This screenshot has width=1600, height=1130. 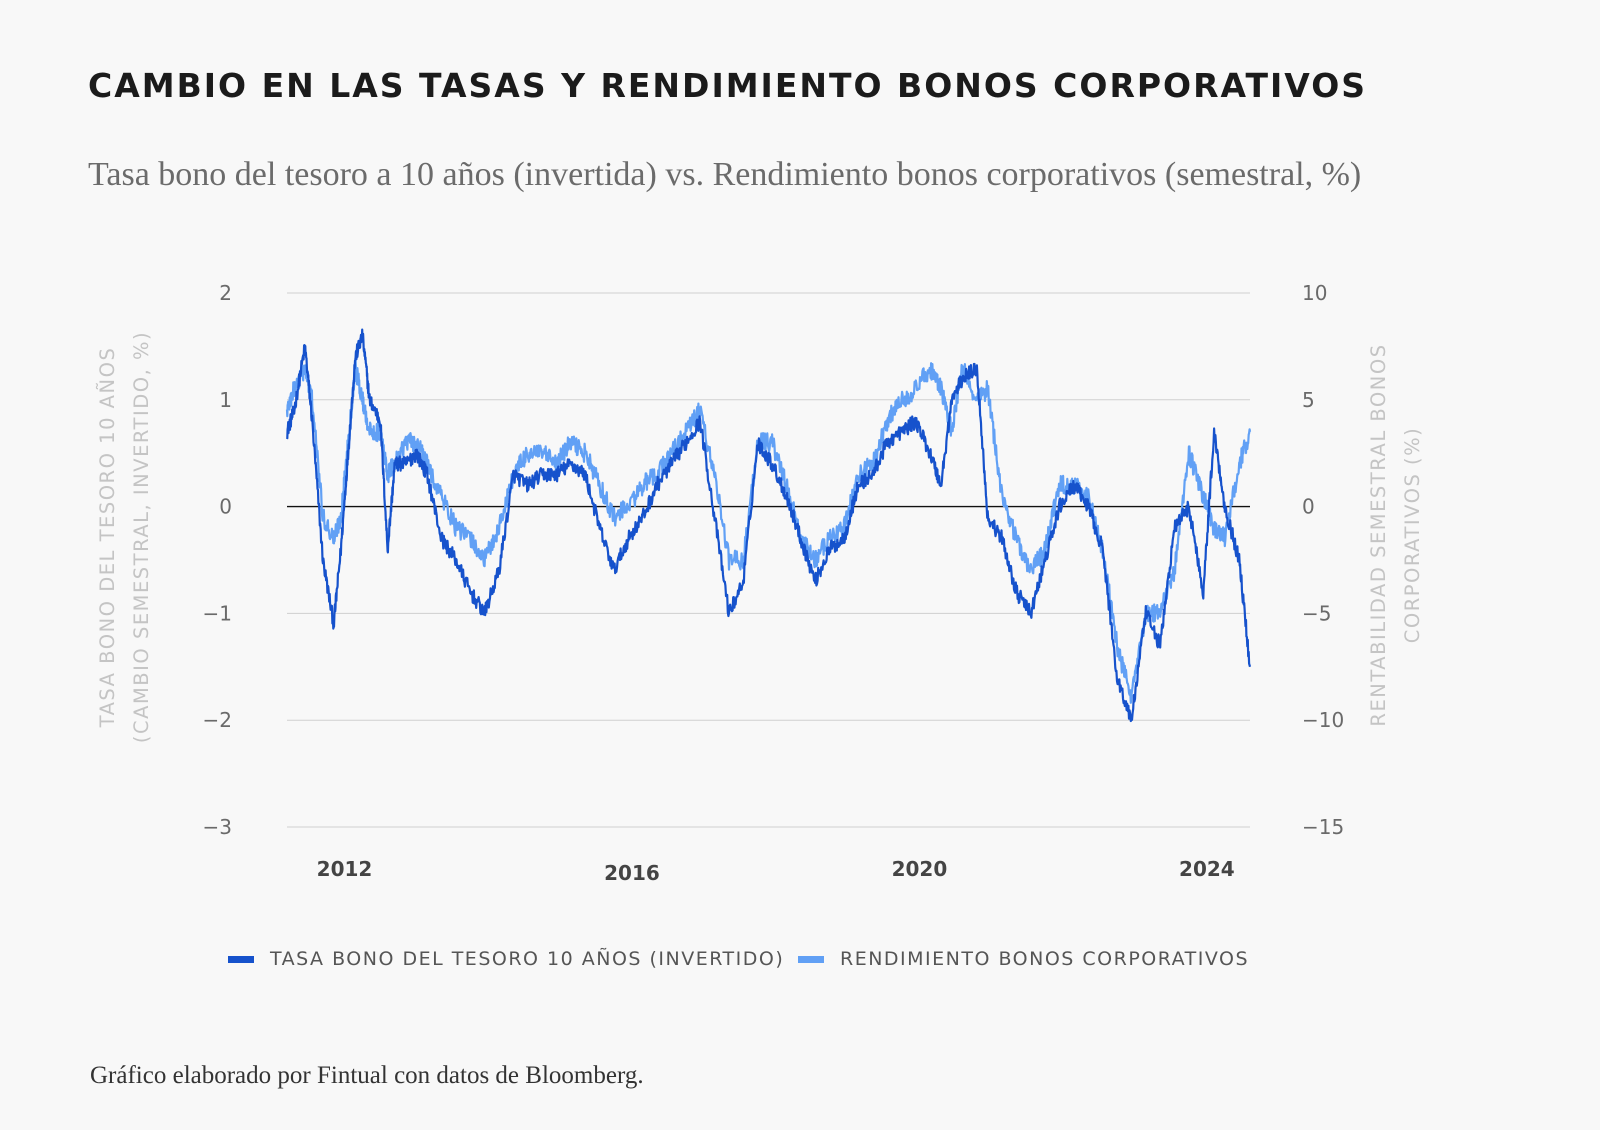 What do you see at coordinates (1308, 507) in the screenshot?
I see `right-y-tick-label-2: 0` at bounding box center [1308, 507].